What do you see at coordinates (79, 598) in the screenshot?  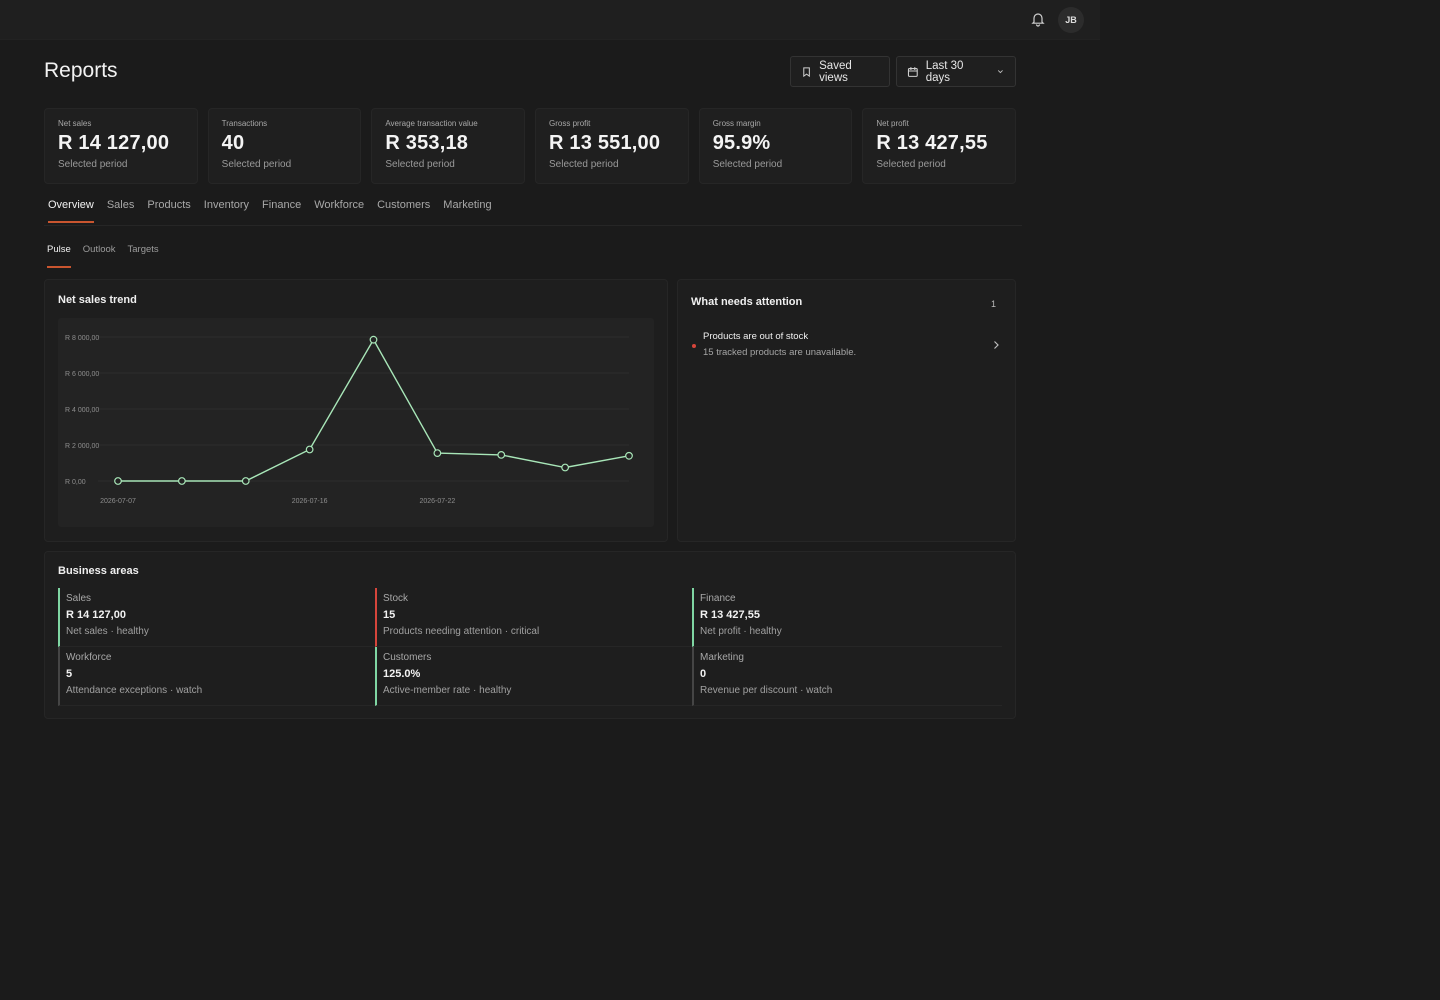 I see `area-name: Sales` at bounding box center [79, 598].